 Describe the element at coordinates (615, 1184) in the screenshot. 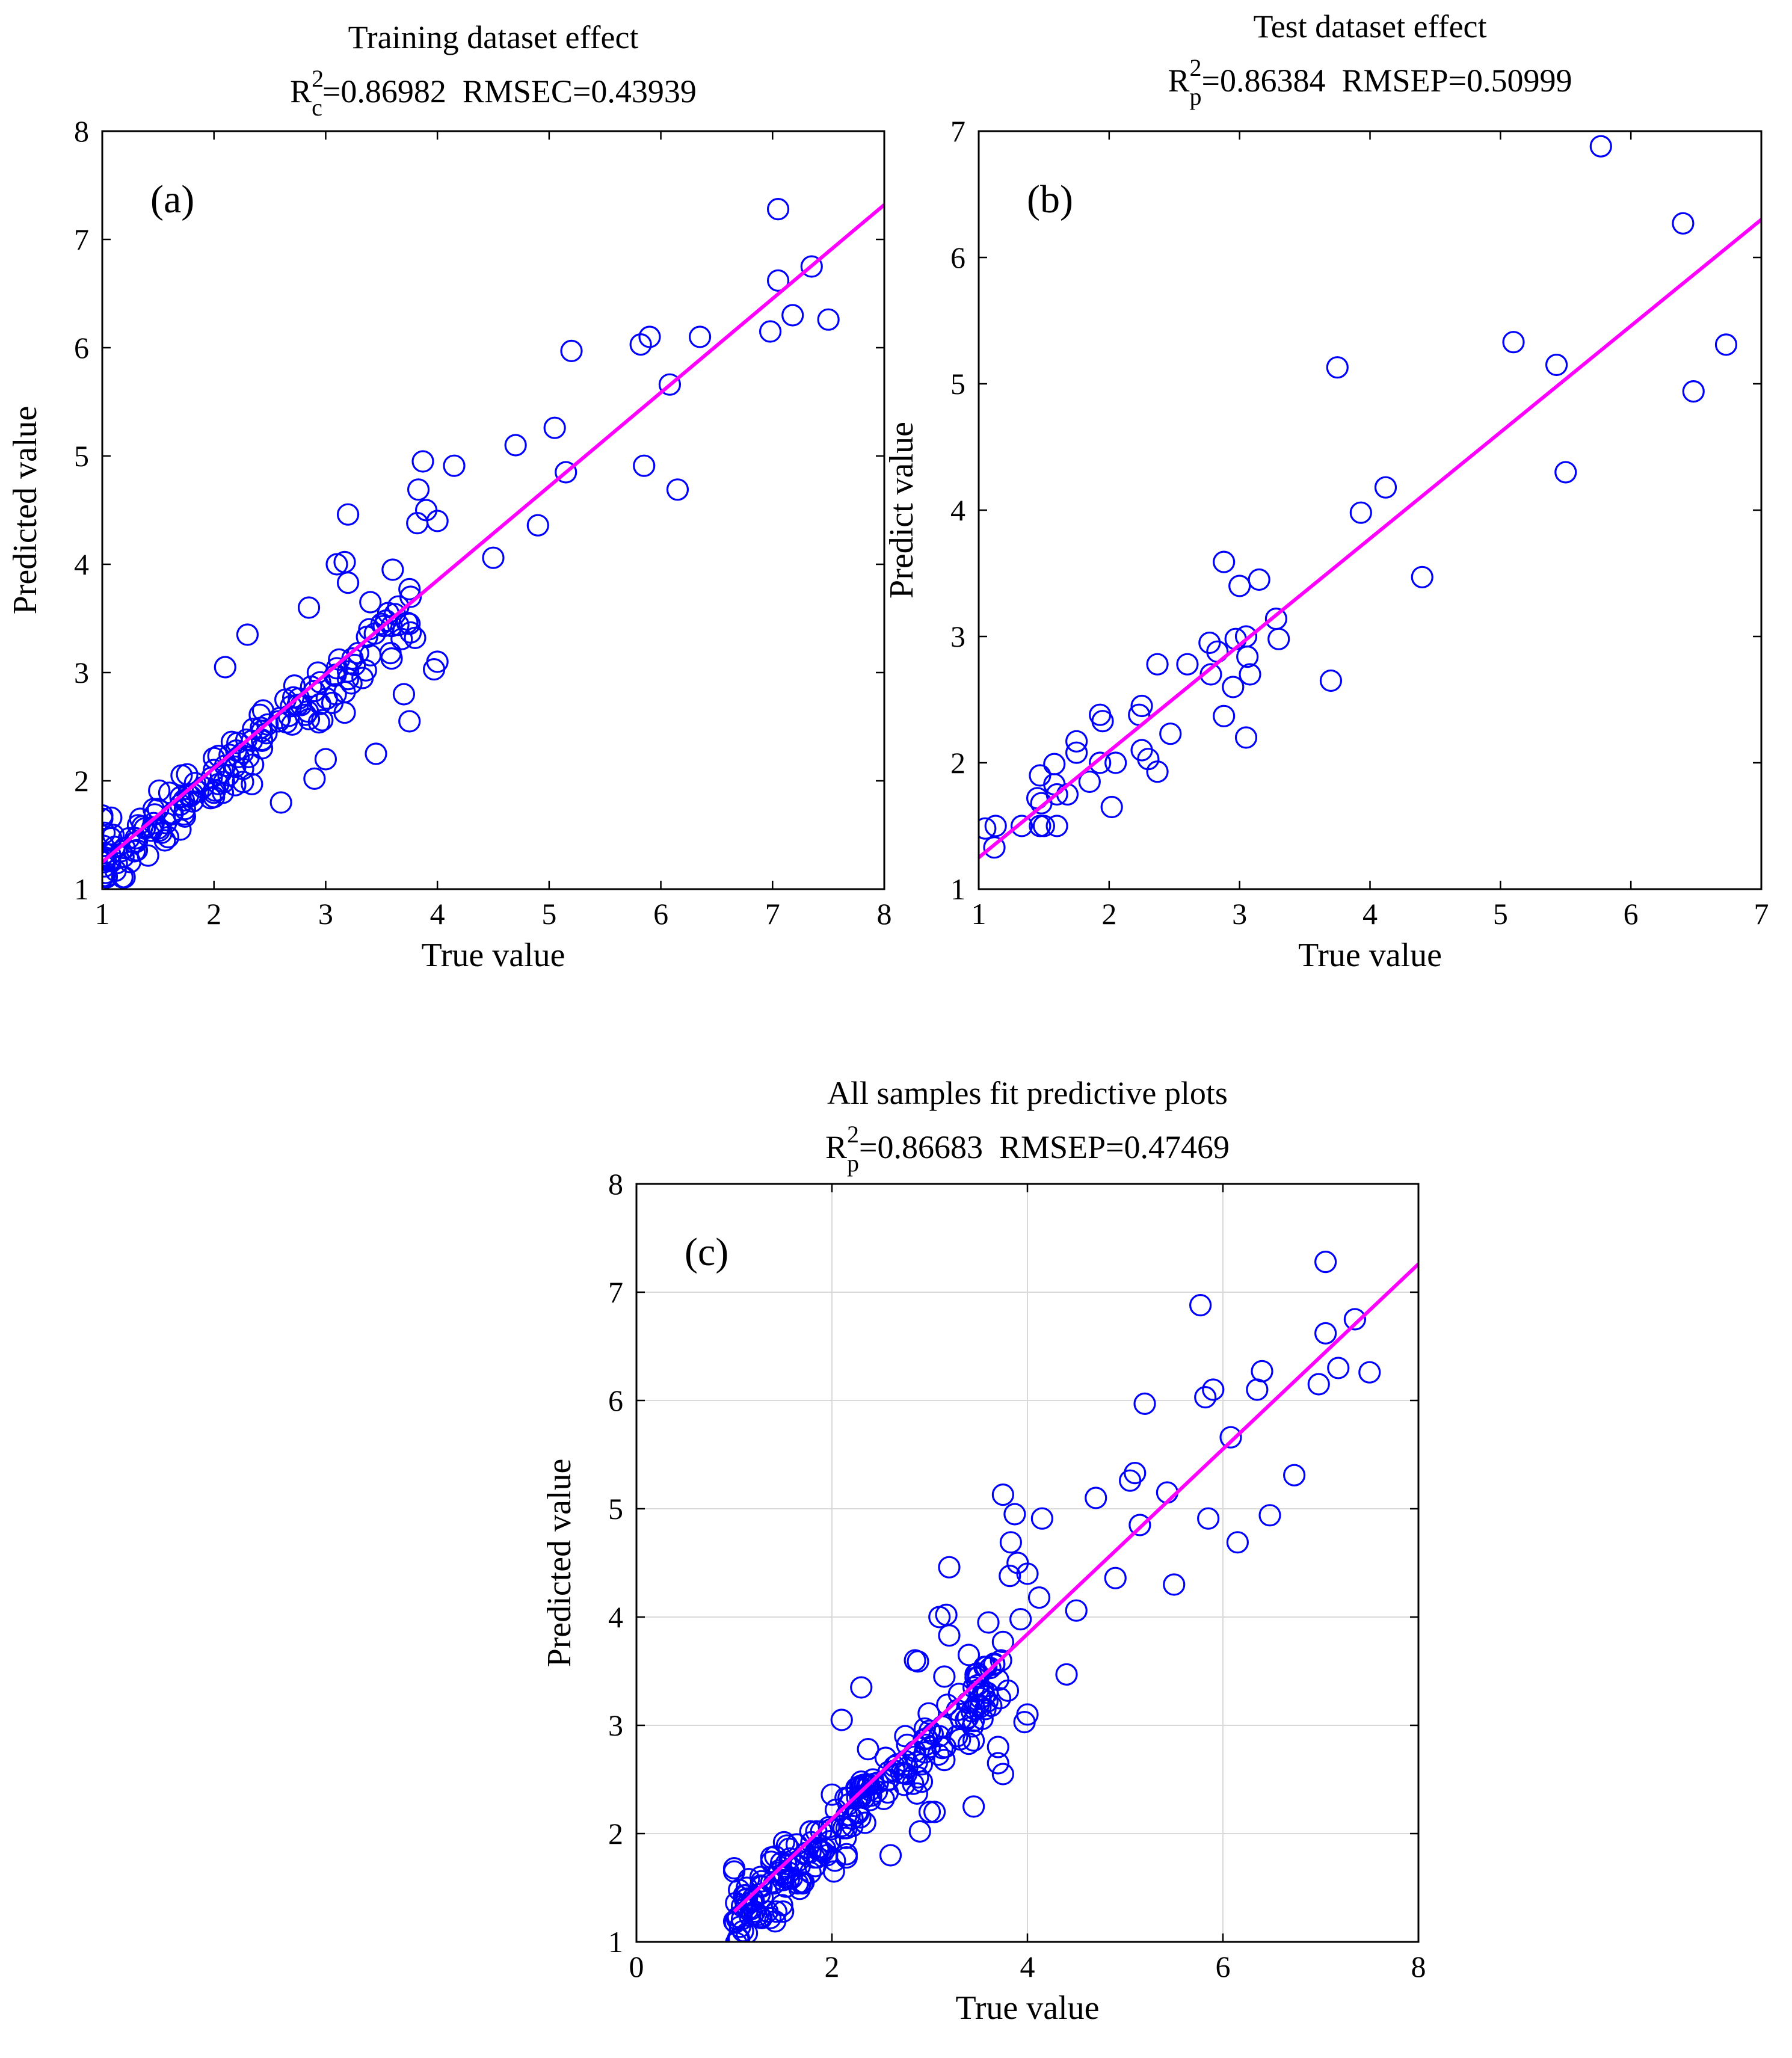

I see `y-tick-label: 8` at that location.